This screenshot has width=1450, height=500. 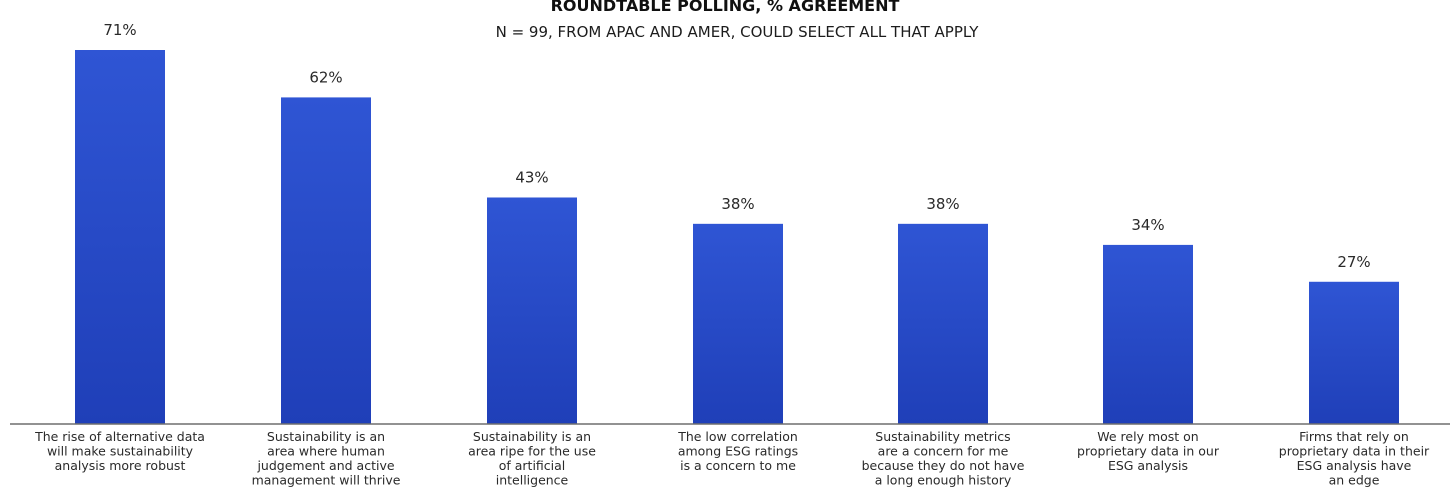 I want to click on category-label-1-line-1: The rise of alternative data, so click(x=119, y=436).